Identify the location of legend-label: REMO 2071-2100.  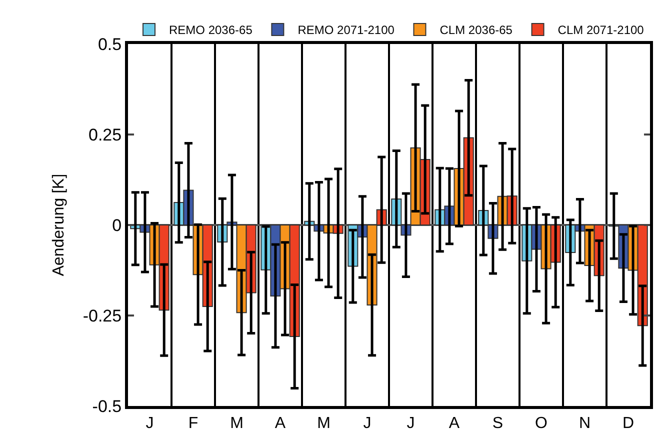
(346, 30).